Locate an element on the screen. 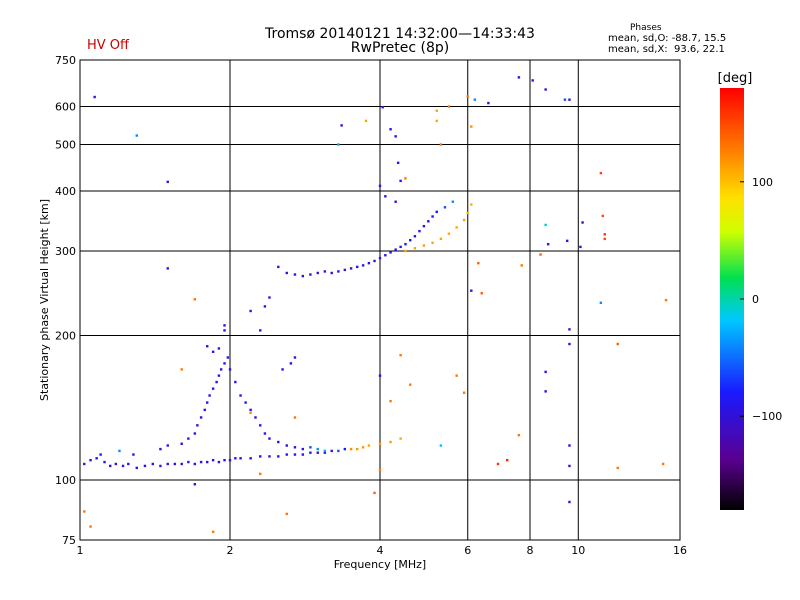 This screenshot has width=800, height=600. x-tick-label: 1 is located at coordinates (80, 550).